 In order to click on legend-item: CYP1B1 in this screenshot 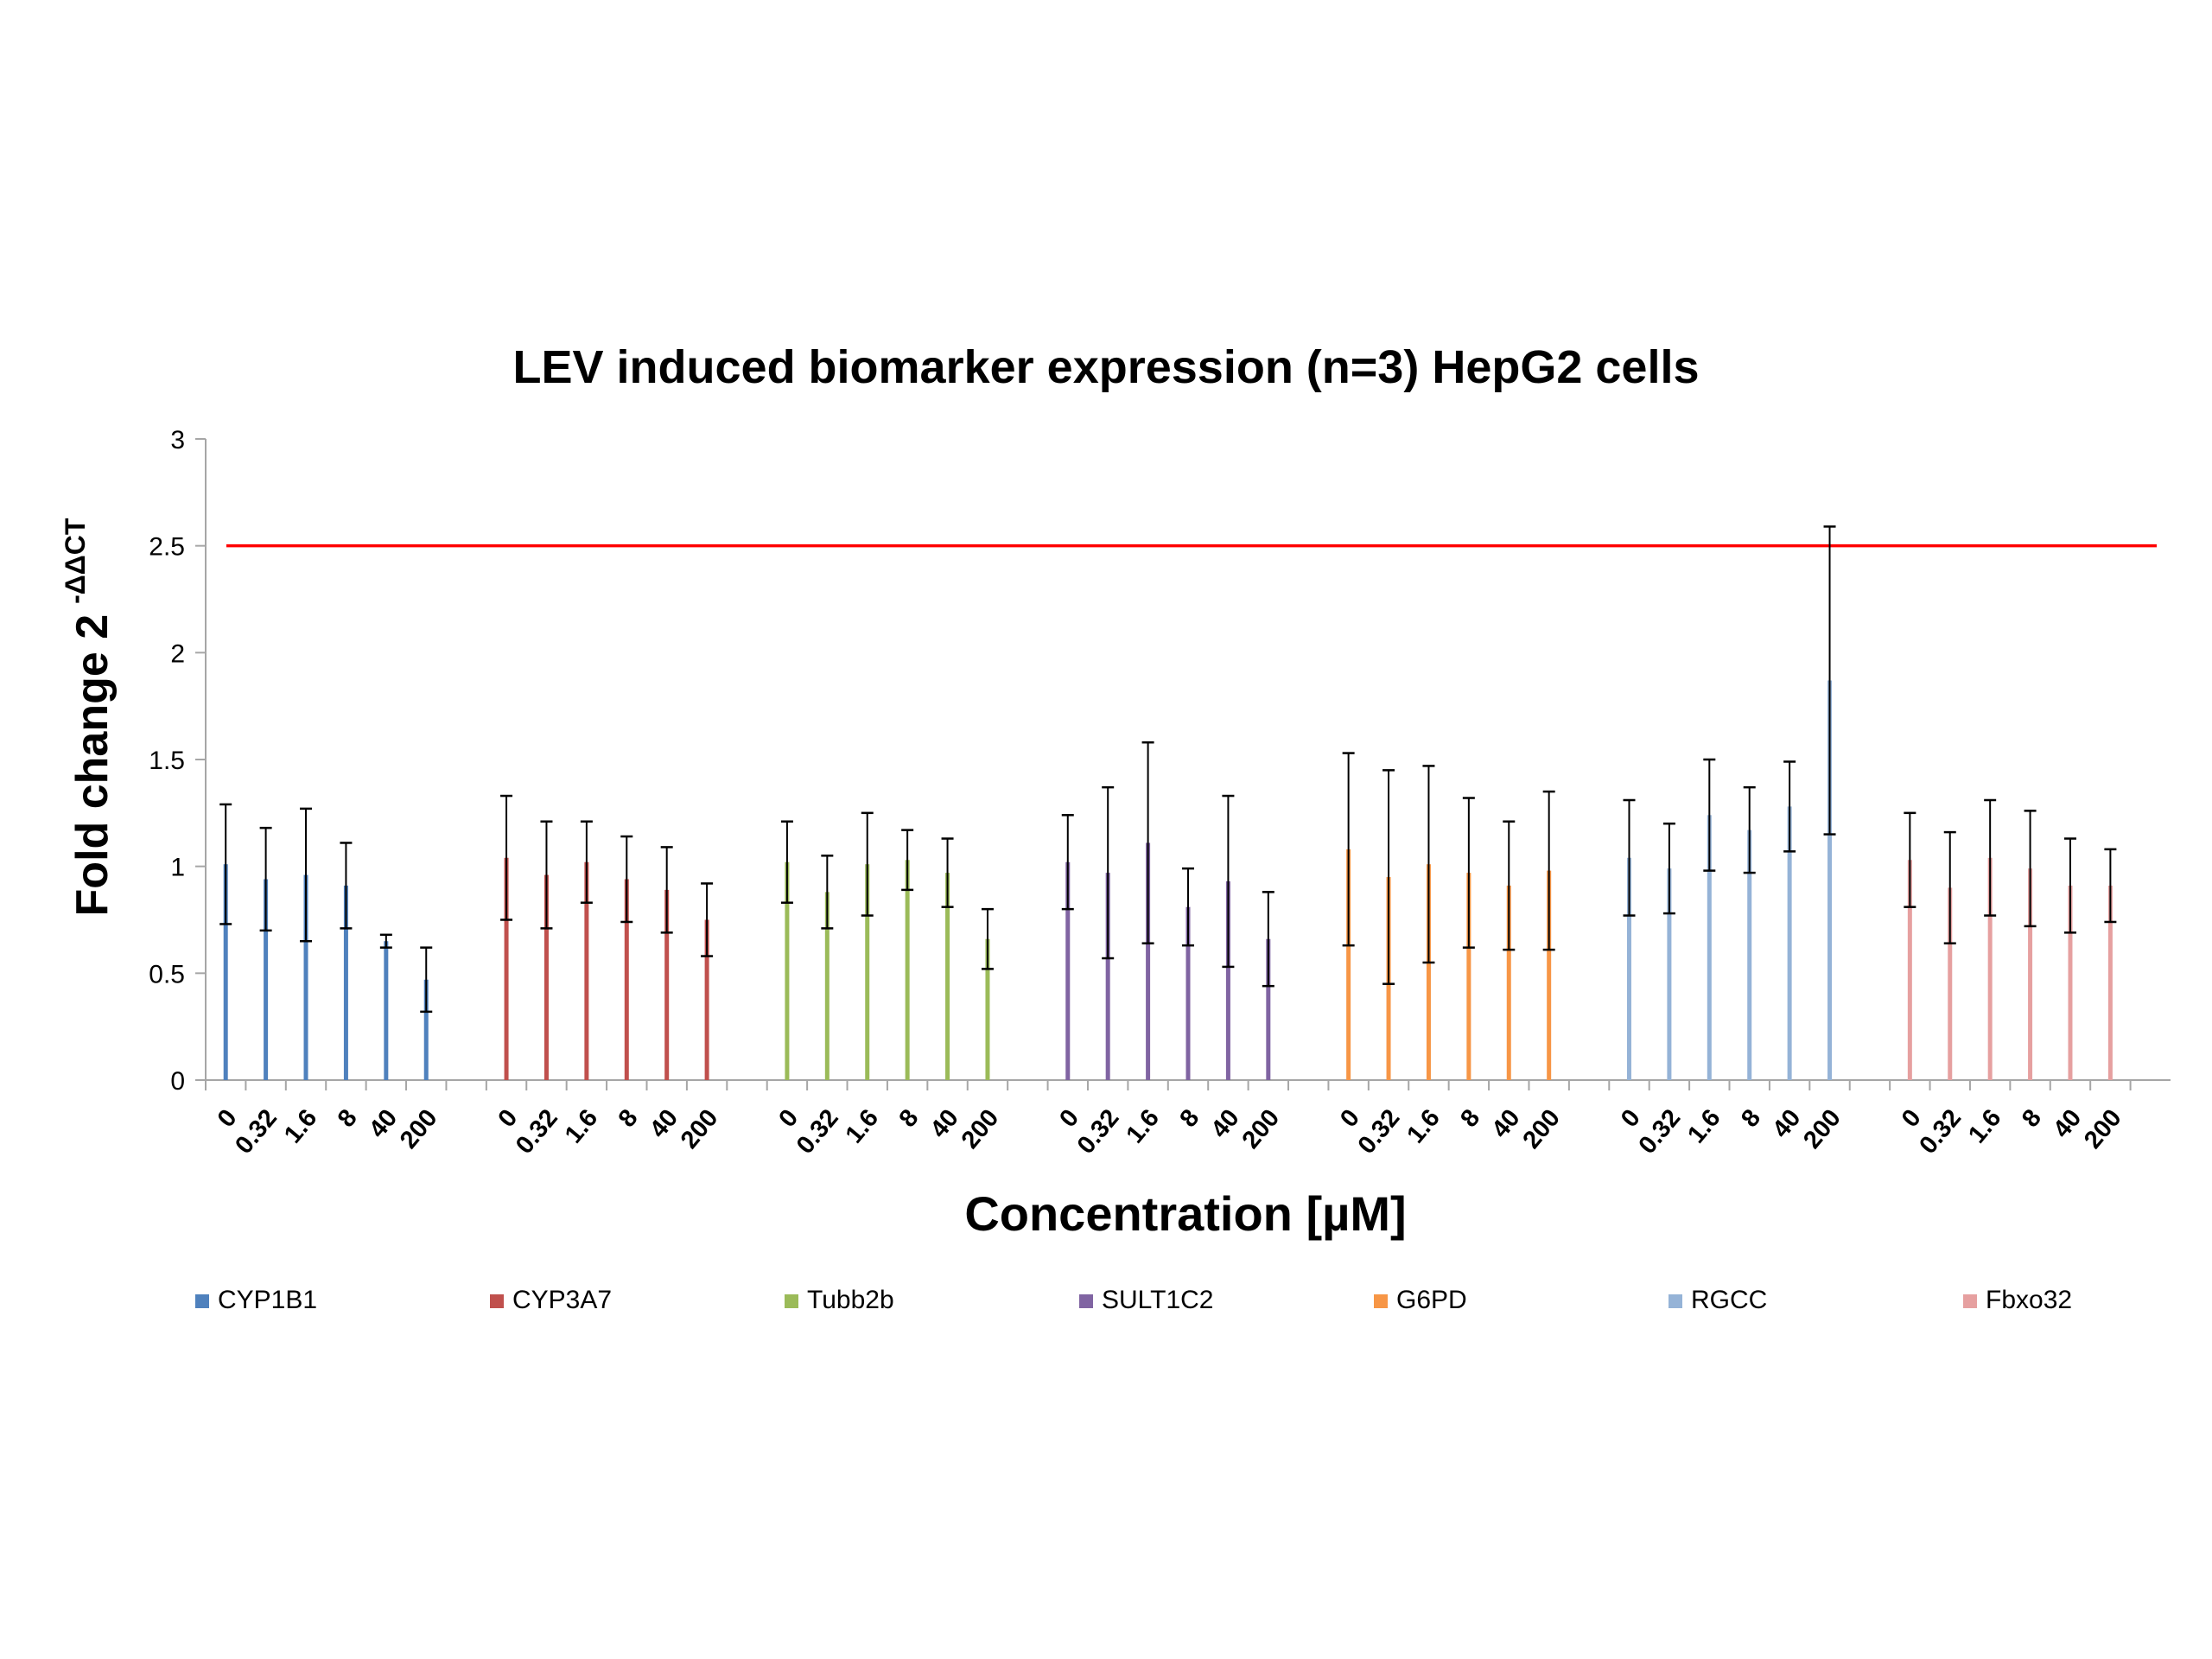, I will do `click(256, 1300)`.